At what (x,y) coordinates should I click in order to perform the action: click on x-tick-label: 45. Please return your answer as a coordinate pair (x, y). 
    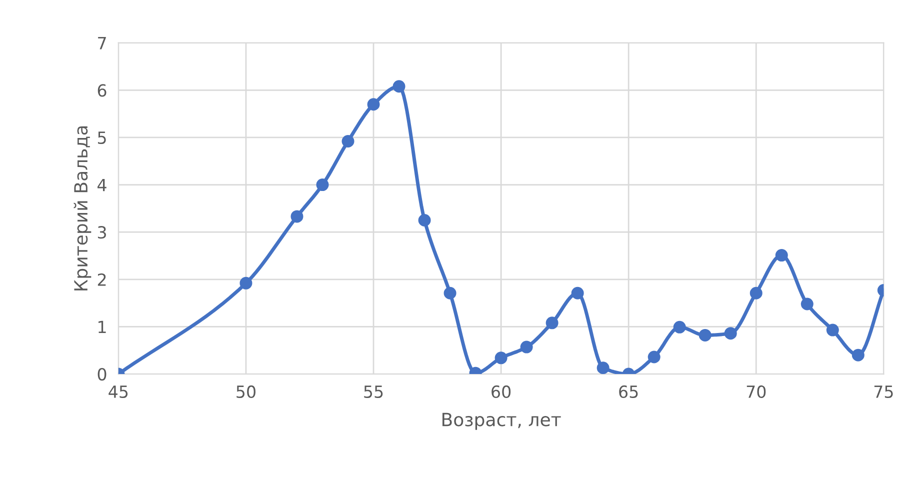
    Looking at the image, I should click on (118, 392).